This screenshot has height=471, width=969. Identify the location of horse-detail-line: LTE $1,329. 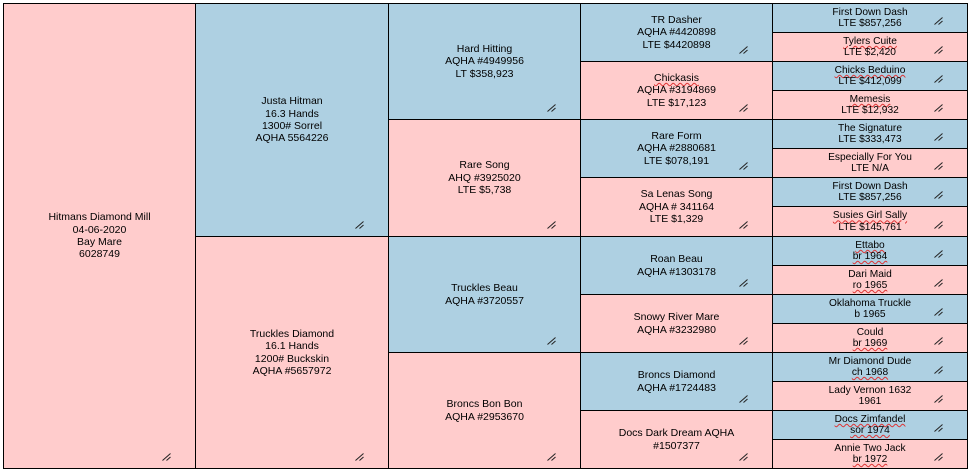
(676, 219).